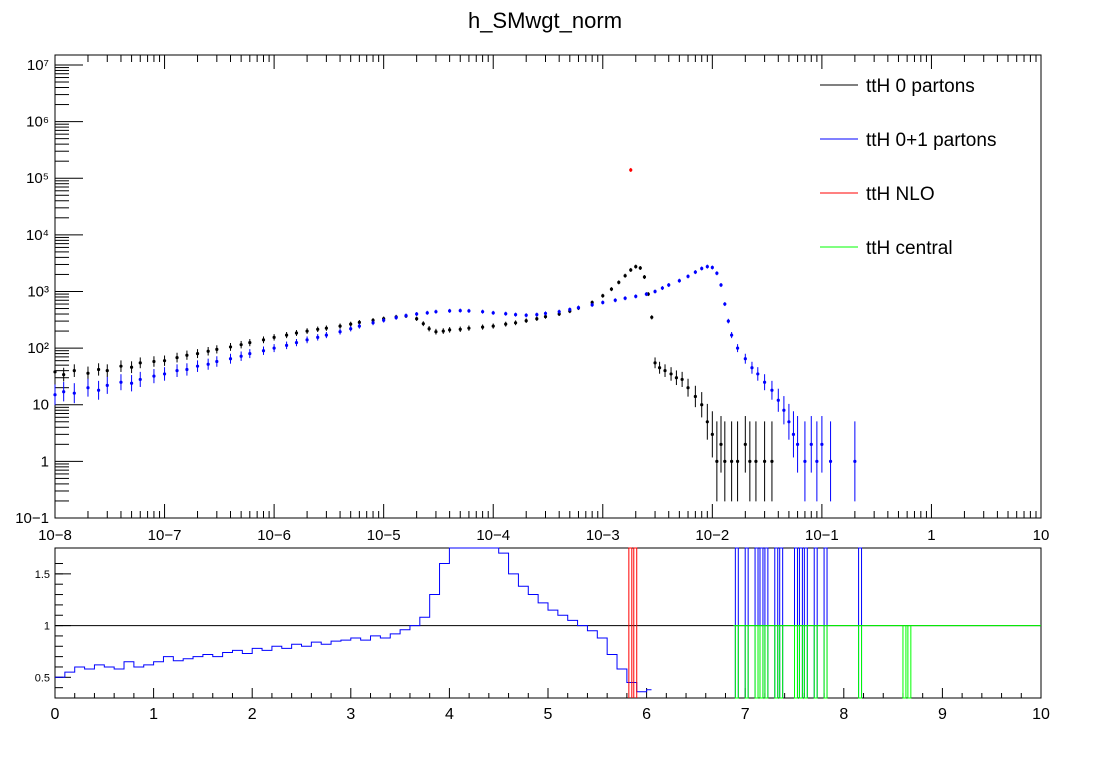  Describe the element at coordinates (165, 535) in the screenshot. I see `main-x-tick-label: 10−7` at that location.